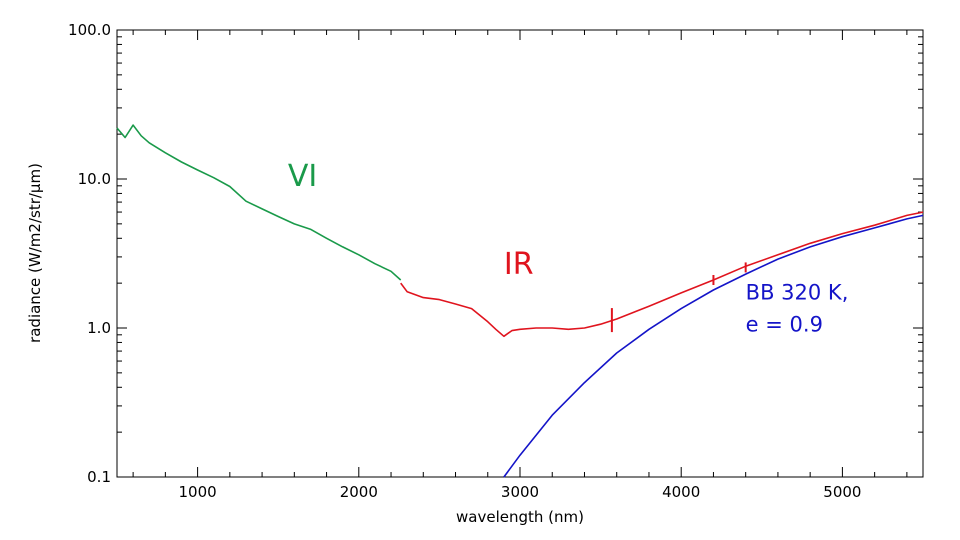 Image resolution: width=960 pixels, height=540 pixels. Describe the element at coordinates (35, 253) in the screenshot. I see `y-axis-label: radiance (W/m2/str/μm)` at that location.